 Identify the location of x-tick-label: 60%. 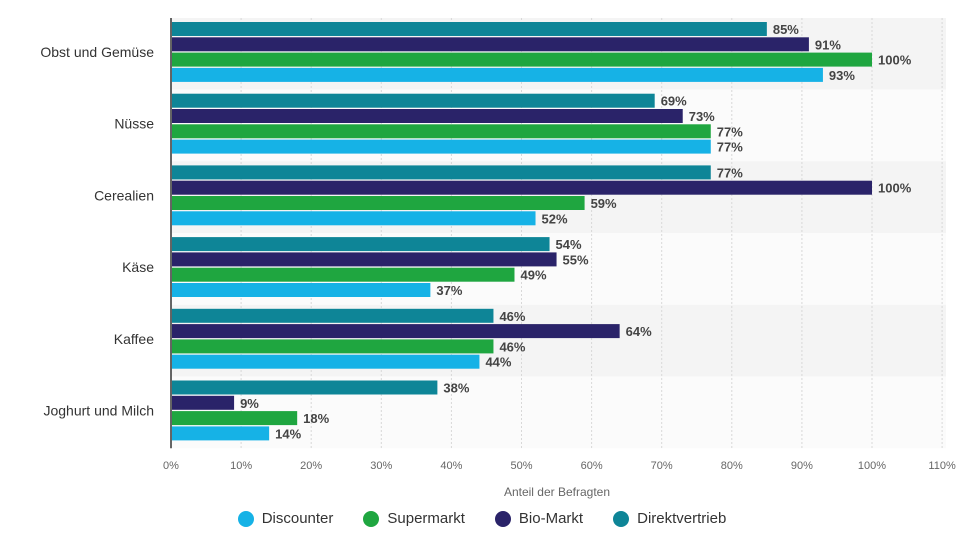
(592, 466).